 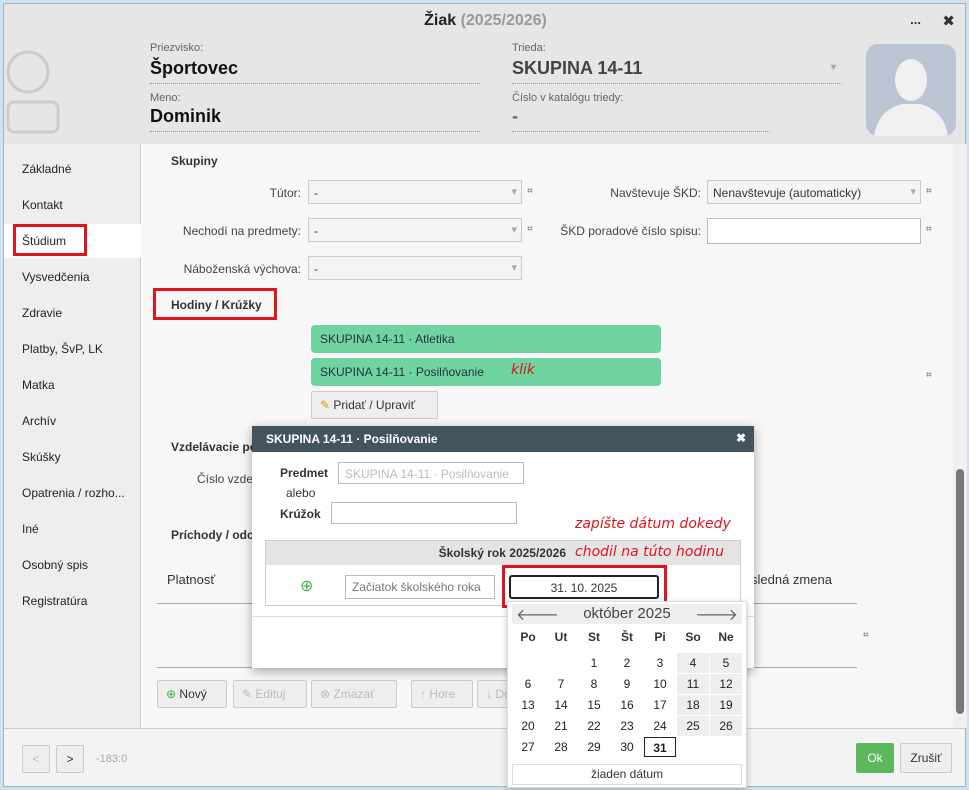 I want to click on cancel-button: Zrušiť, so click(x=926, y=758).